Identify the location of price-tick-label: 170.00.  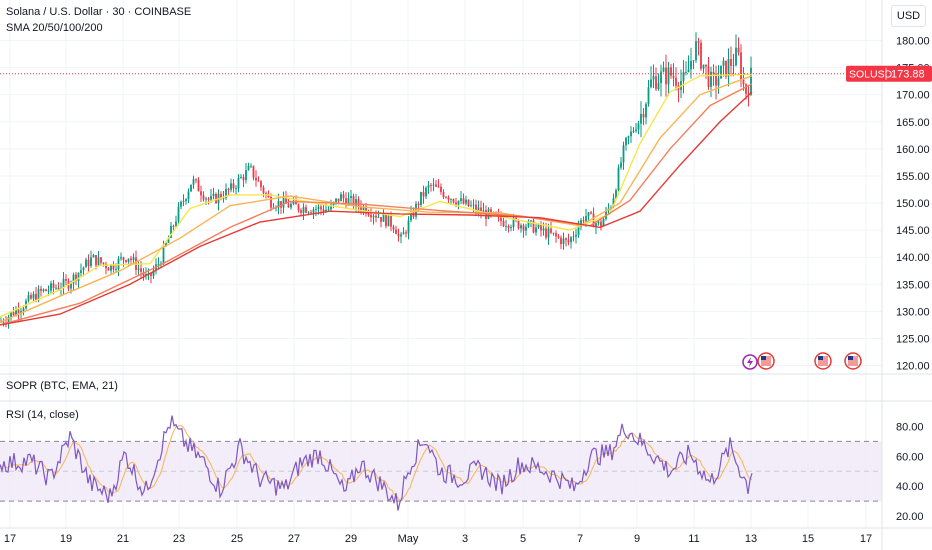
(913, 96).